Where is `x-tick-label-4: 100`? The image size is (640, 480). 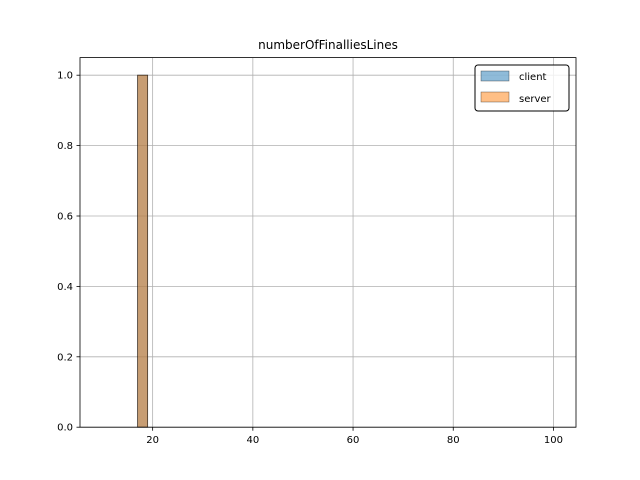 x-tick-label-4: 100 is located at coordinates (553, 440).